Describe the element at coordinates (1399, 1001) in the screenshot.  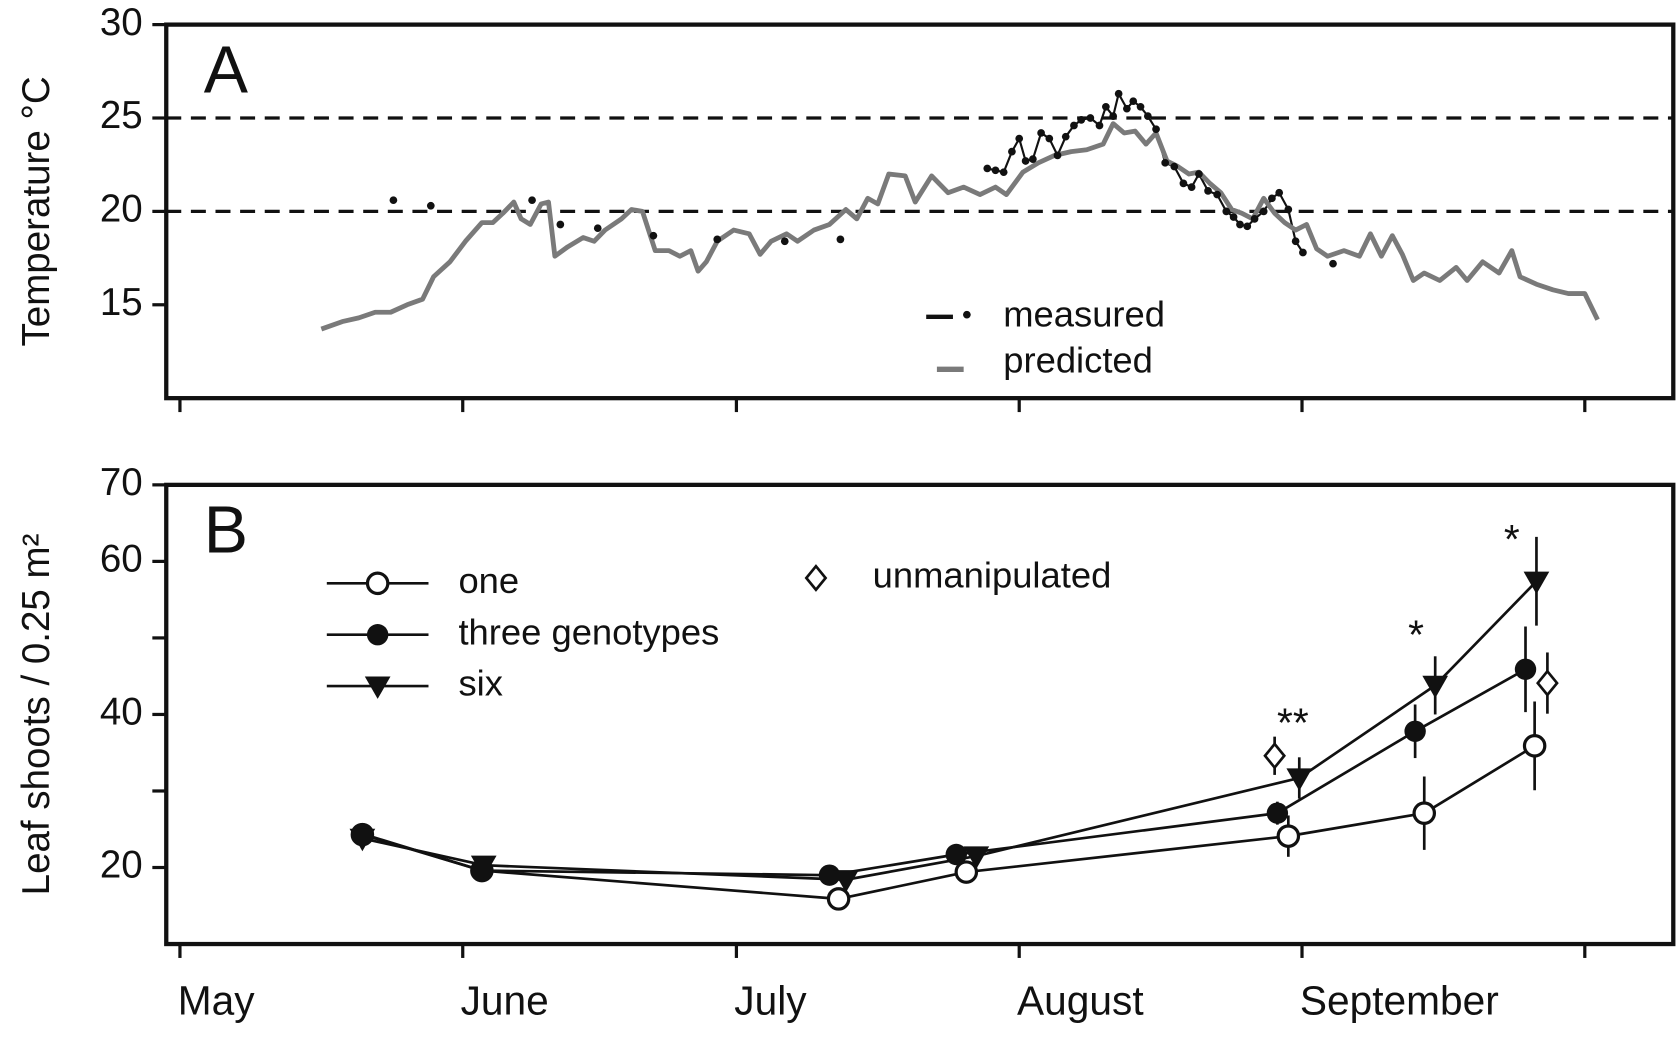
I see `x-tick-label: September` at that location.